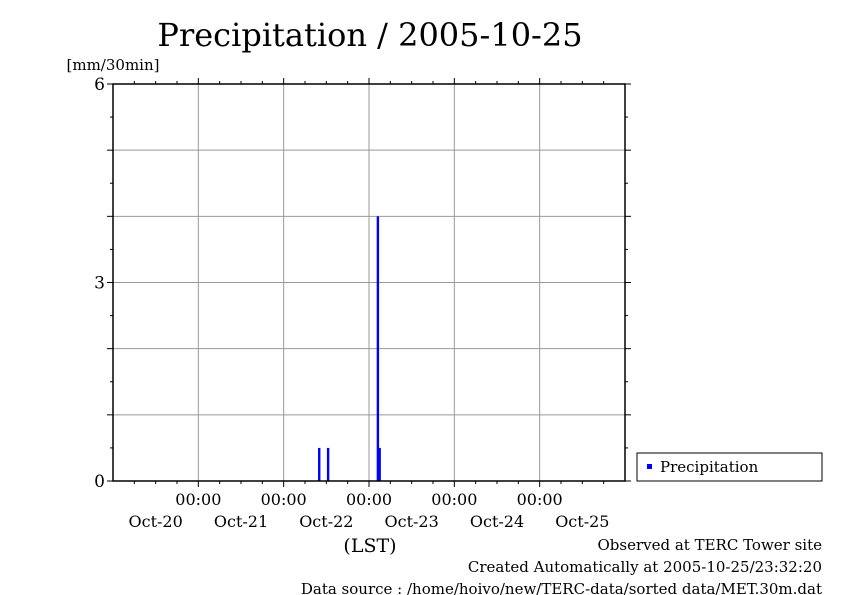  I want to click on footer-observed: Observed at TERC Tower site, so click(709, 545).